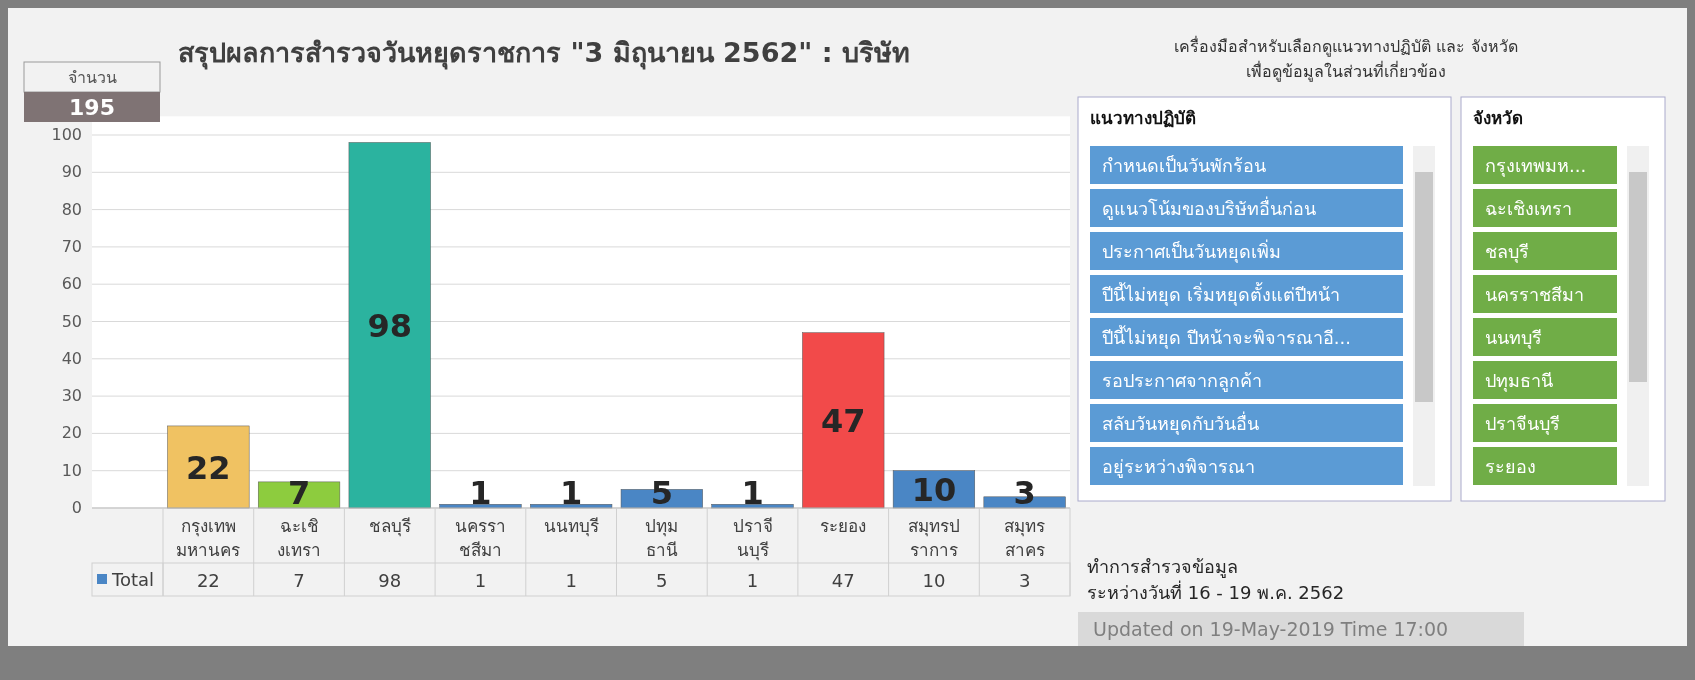 The width and height of the screenshot is (1695, 680). What do you see at coordinates (92, 77) in the screenshot?
I see `text: จำนวน` at bounding box center [92, 77].